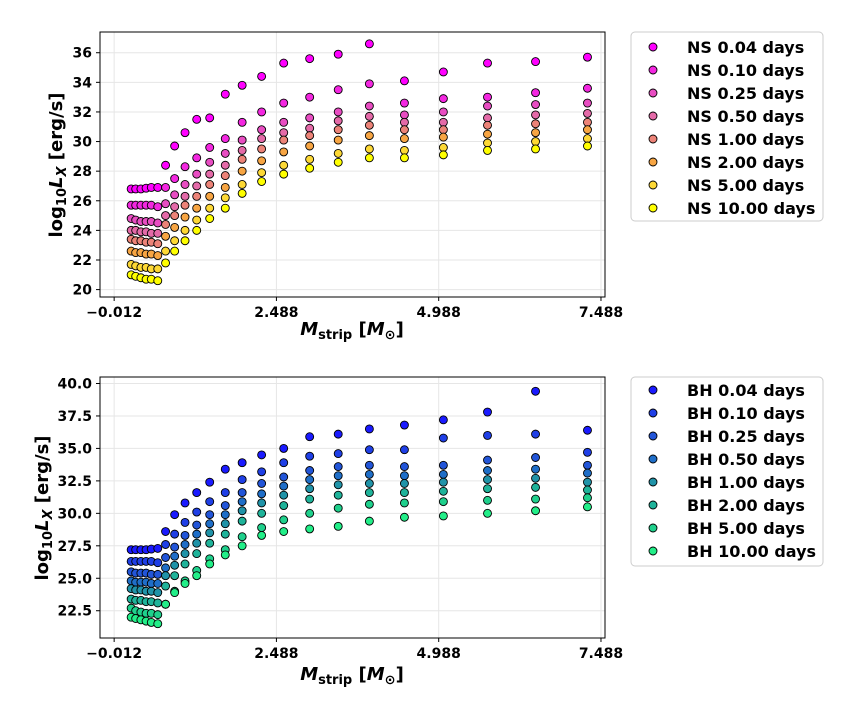 The width and height of the screenshot is (864, 720). I want to click on bh-x-tick-label: 2.488, so click(276, 654).